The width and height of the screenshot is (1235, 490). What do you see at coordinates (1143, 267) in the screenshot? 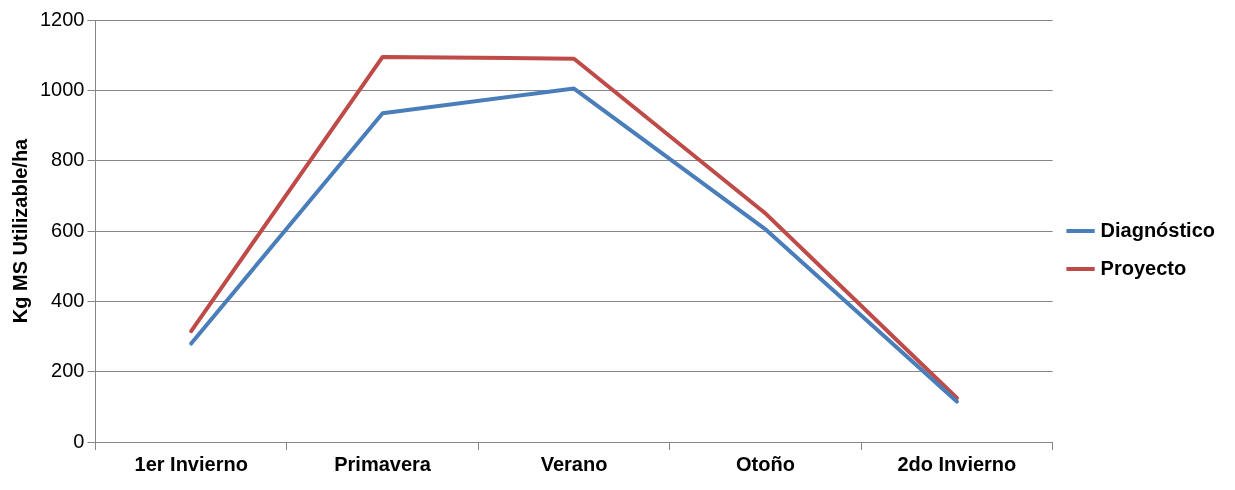
I see `legend-label: Proyecto` at bounding box center [1143, 267].